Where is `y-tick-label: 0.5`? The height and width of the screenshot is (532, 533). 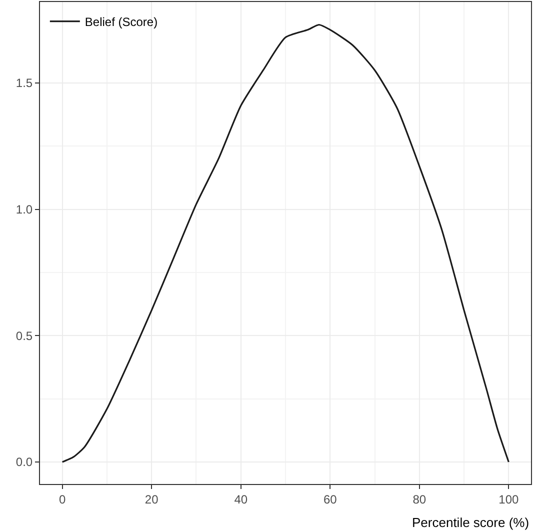
y-tick-label: 0.5 is located at coordinates (24, 335).